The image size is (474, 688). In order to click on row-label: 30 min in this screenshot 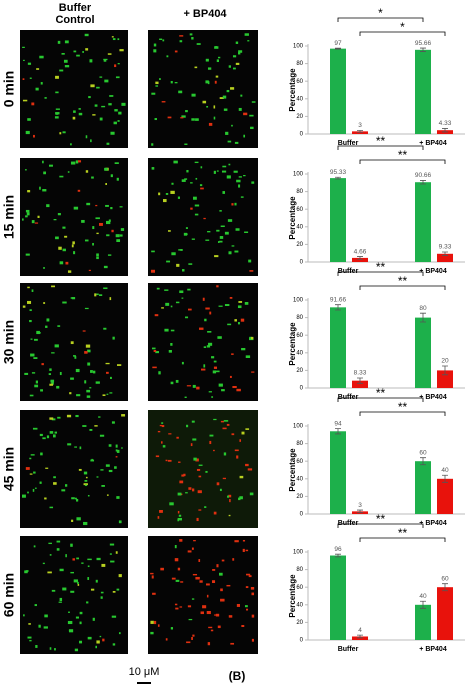, I will do `click(9, 342)`.